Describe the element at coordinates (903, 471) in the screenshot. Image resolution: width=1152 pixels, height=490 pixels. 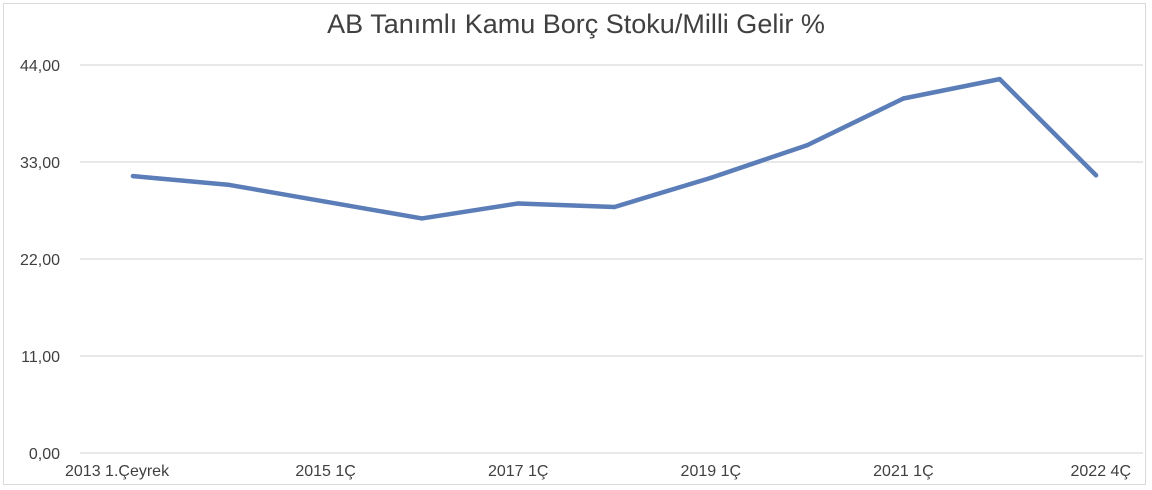
I see `x-tick-label: 2021 1Ç` at that location.